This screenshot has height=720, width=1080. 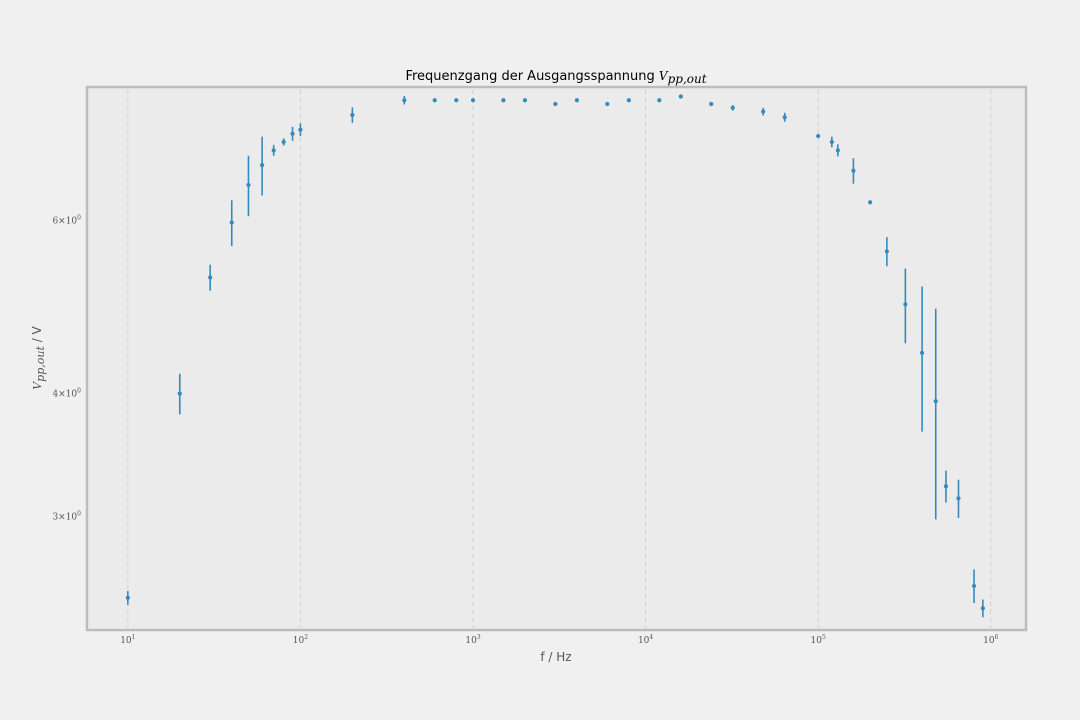 I want to click on x-tick-label: 10¹, so click(x=127, y=640).